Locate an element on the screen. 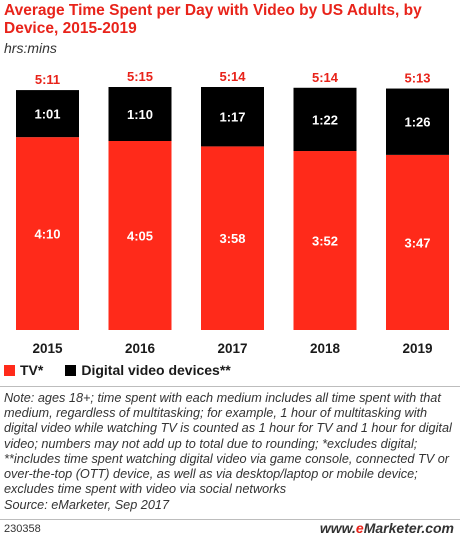 The height and width of the screenshot is (539, 460). bar-digital-2017 is located at coordinates (232, 117).